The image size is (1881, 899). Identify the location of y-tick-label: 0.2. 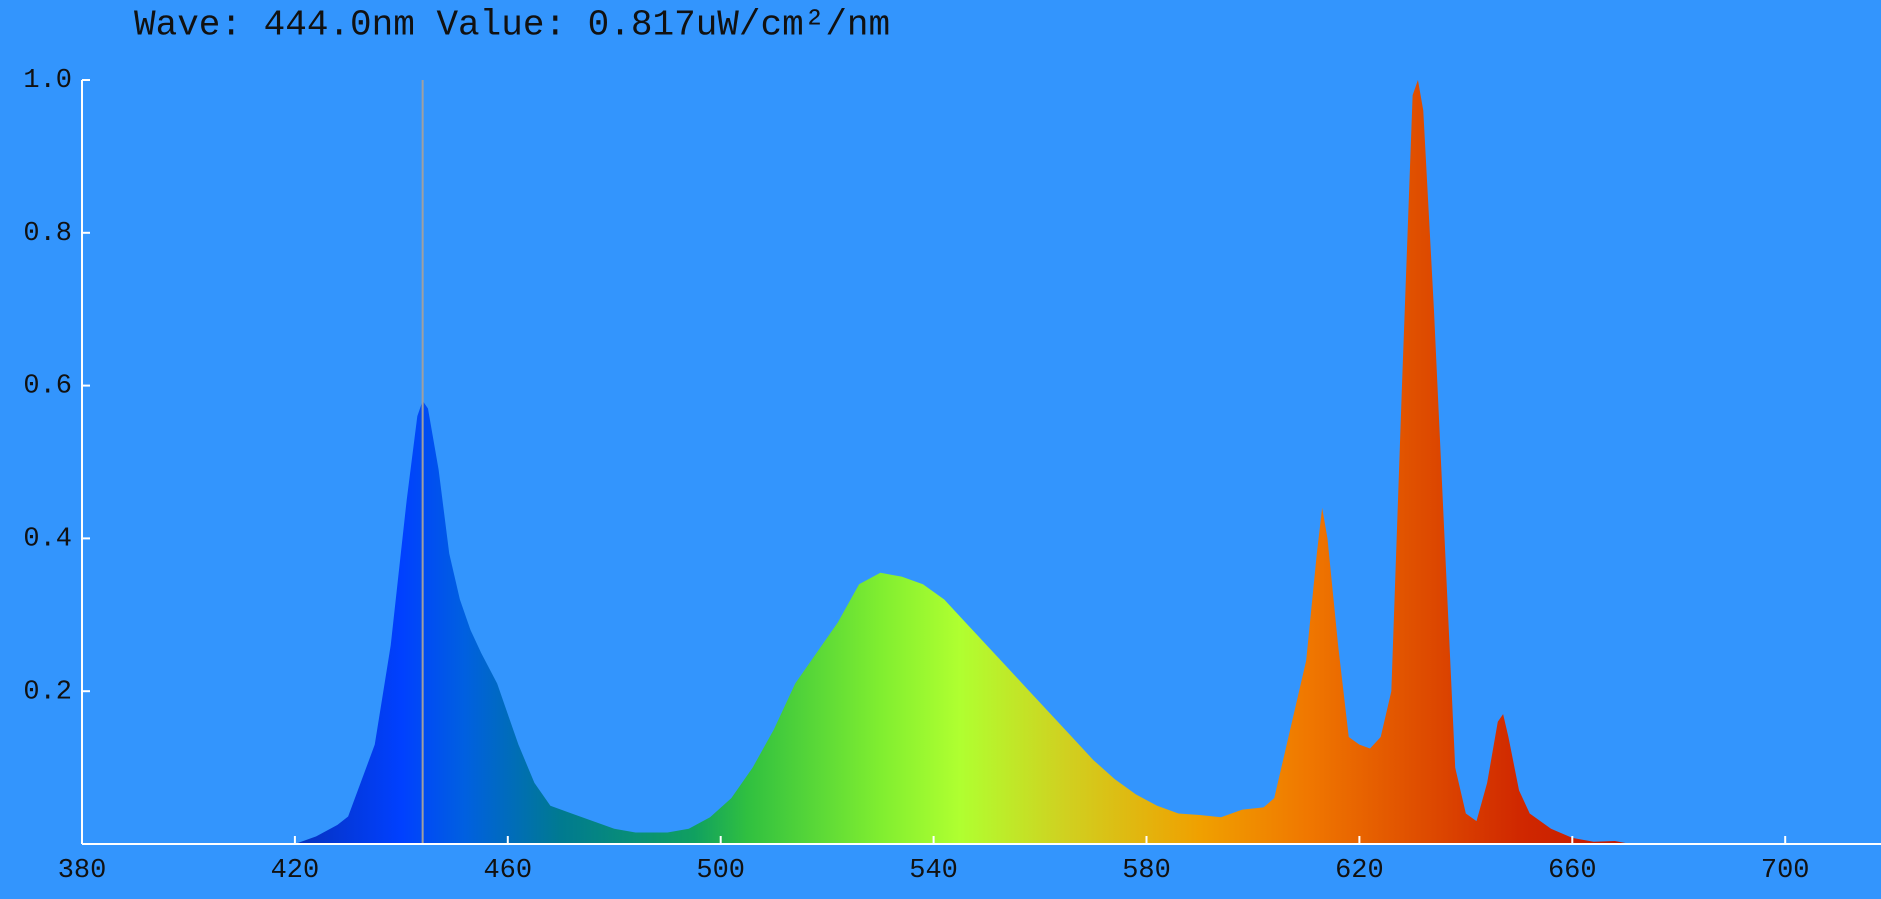
(47, 692).